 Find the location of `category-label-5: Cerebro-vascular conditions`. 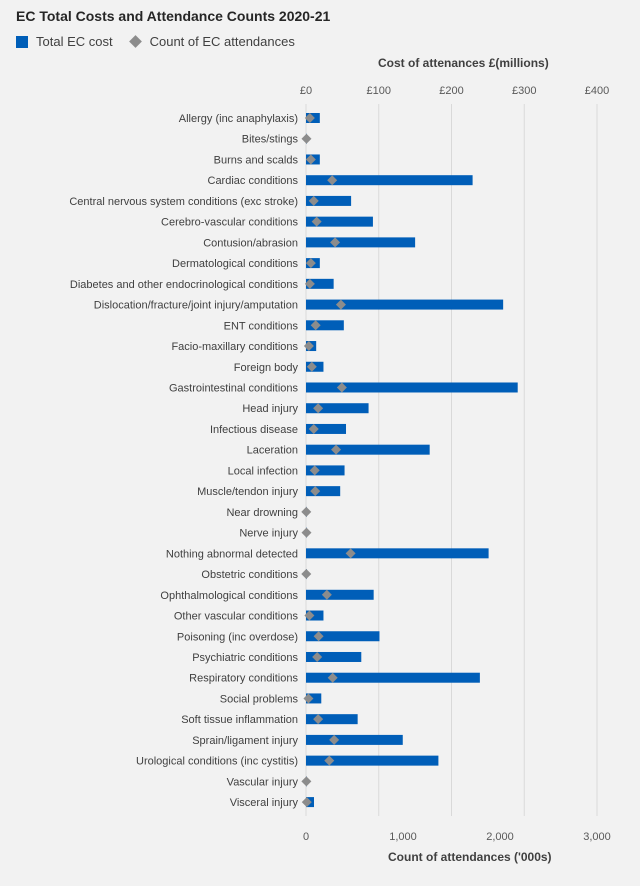

category-label-5: Cerebro-vascular conditions is located at coordinates (229, 223).